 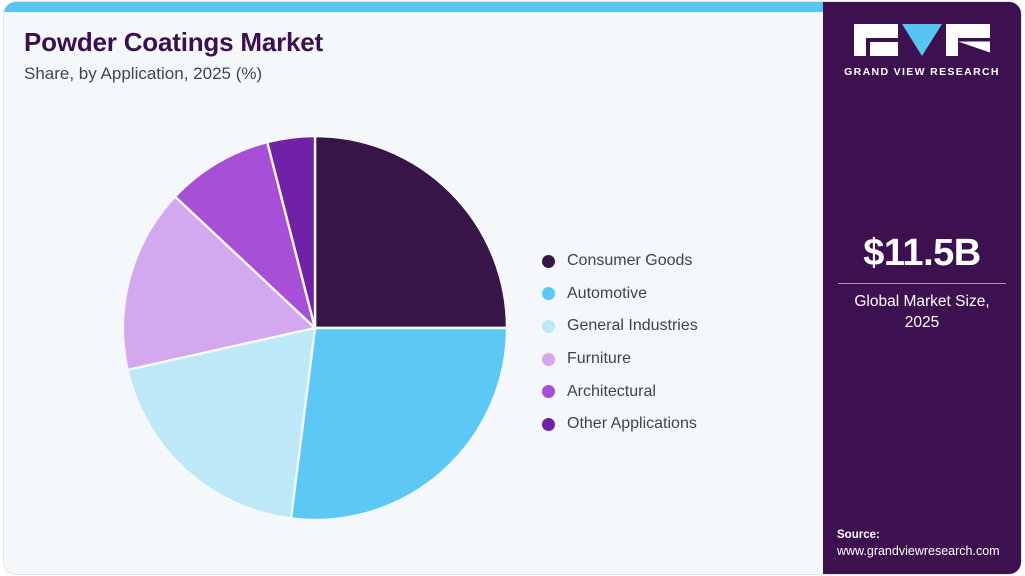 I want to click on logo-wordmark: GRAND VIEW RESEARCH, so click(x=922, y=72).